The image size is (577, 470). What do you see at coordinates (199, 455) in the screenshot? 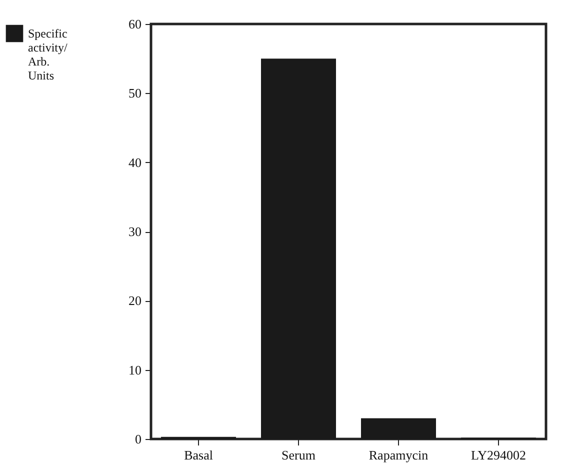
I see `x-tick-label: Basal` at bounding box center [199, 455].